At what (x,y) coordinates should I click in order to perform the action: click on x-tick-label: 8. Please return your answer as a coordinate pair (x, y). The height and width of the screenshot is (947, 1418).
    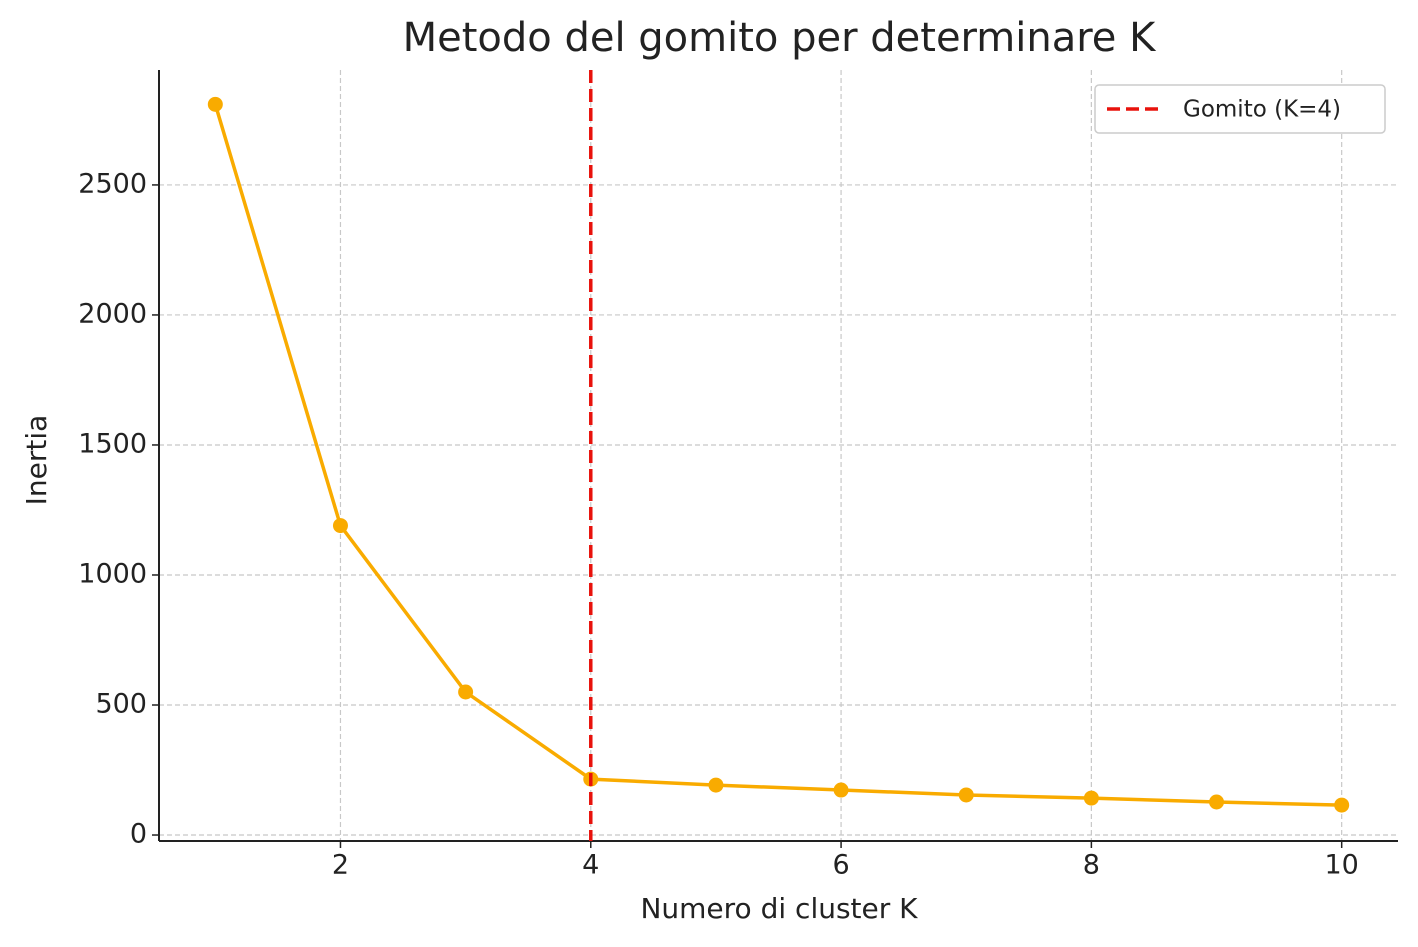
    Looking at the image, I should click on (1091, 865).